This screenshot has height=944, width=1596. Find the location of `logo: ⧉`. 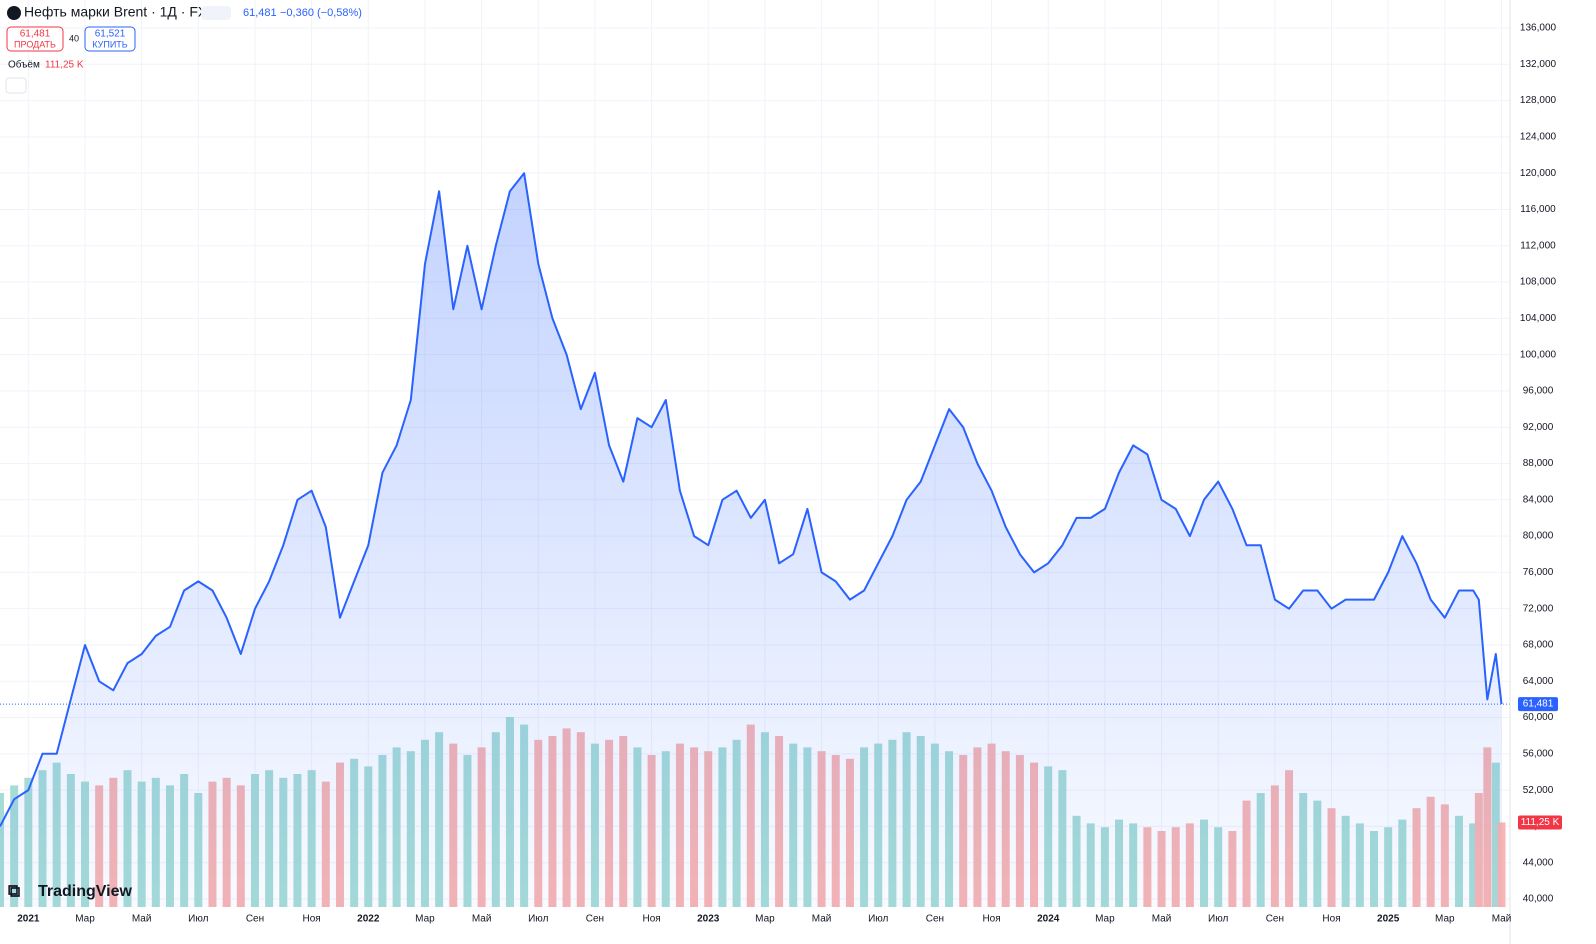

logo: ⧉ is located at coordinates (14, 890).